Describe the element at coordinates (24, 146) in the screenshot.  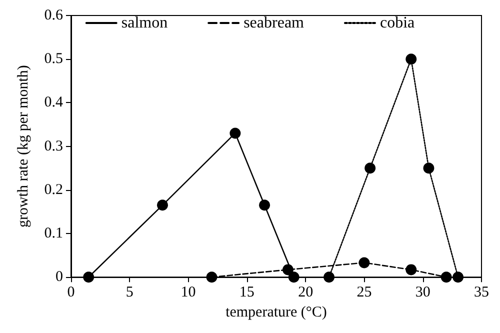
I see `y-axis-title: growth rate (kg per month)` at that location.